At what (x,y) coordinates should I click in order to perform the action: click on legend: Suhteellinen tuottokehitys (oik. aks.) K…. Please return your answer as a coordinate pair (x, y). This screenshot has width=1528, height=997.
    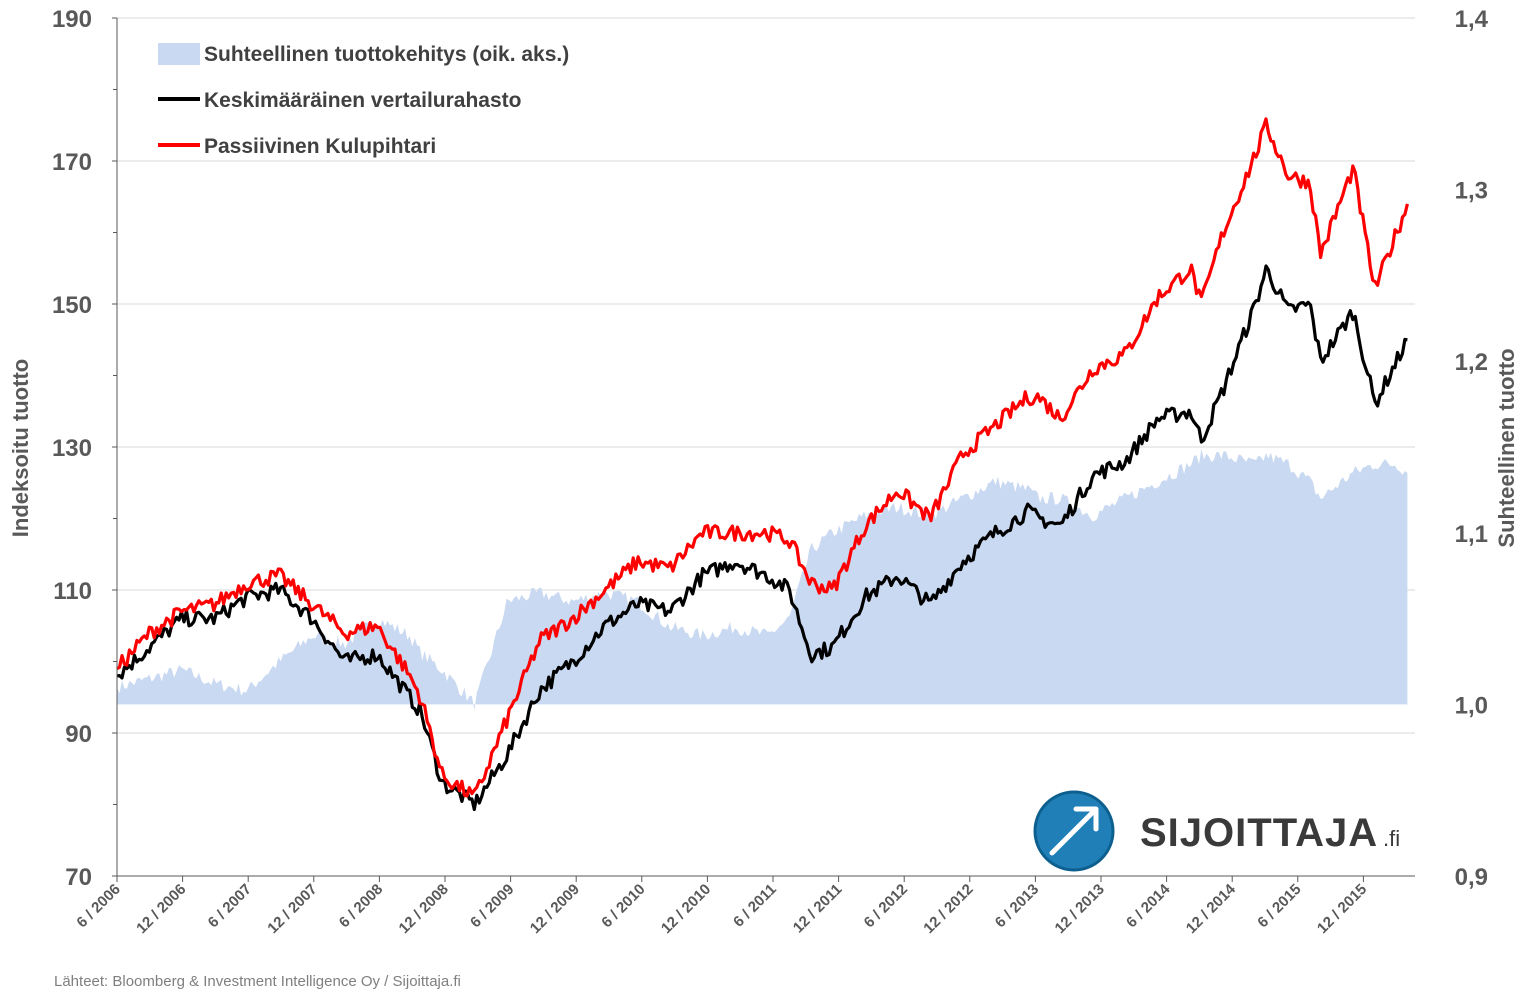
    Looking at the image, I should click on (363, 100).